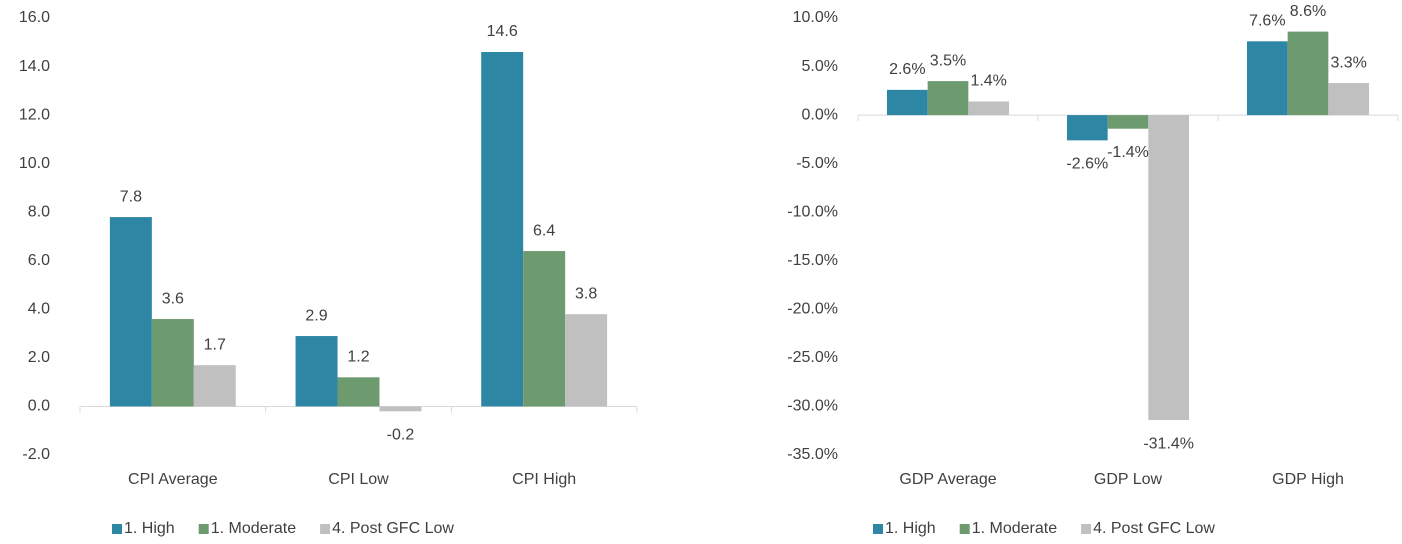  Describe the element at coordinates (502, 31) in the screenshot. I see `data-label: 14.6` at that location.